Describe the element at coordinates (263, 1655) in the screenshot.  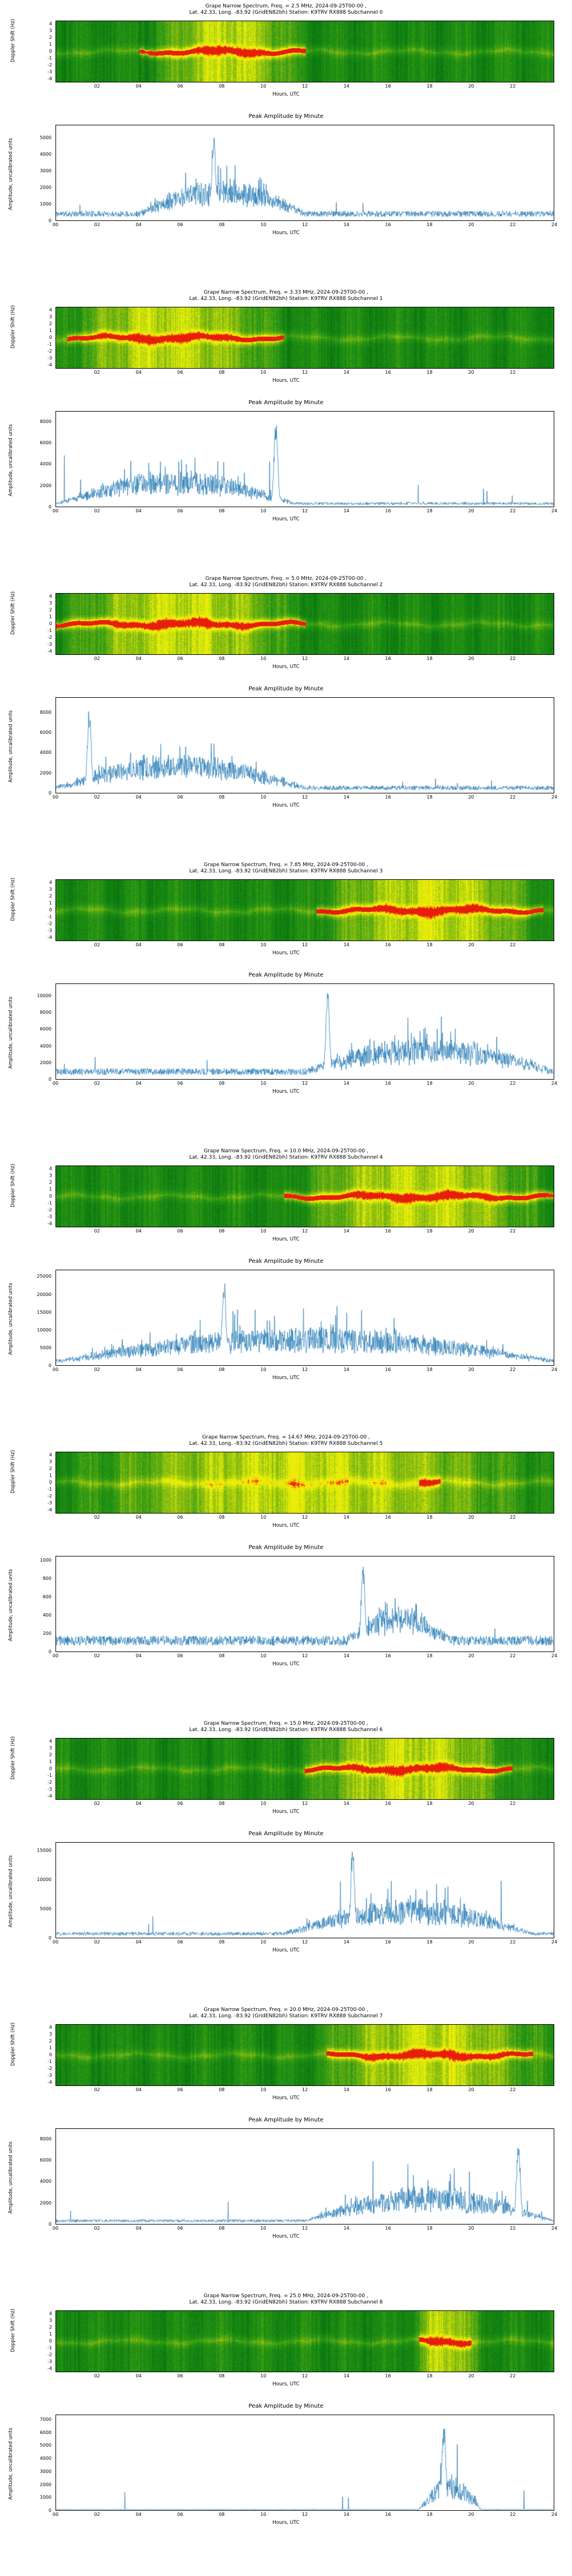
I see `line-xtick: 10` at that location.